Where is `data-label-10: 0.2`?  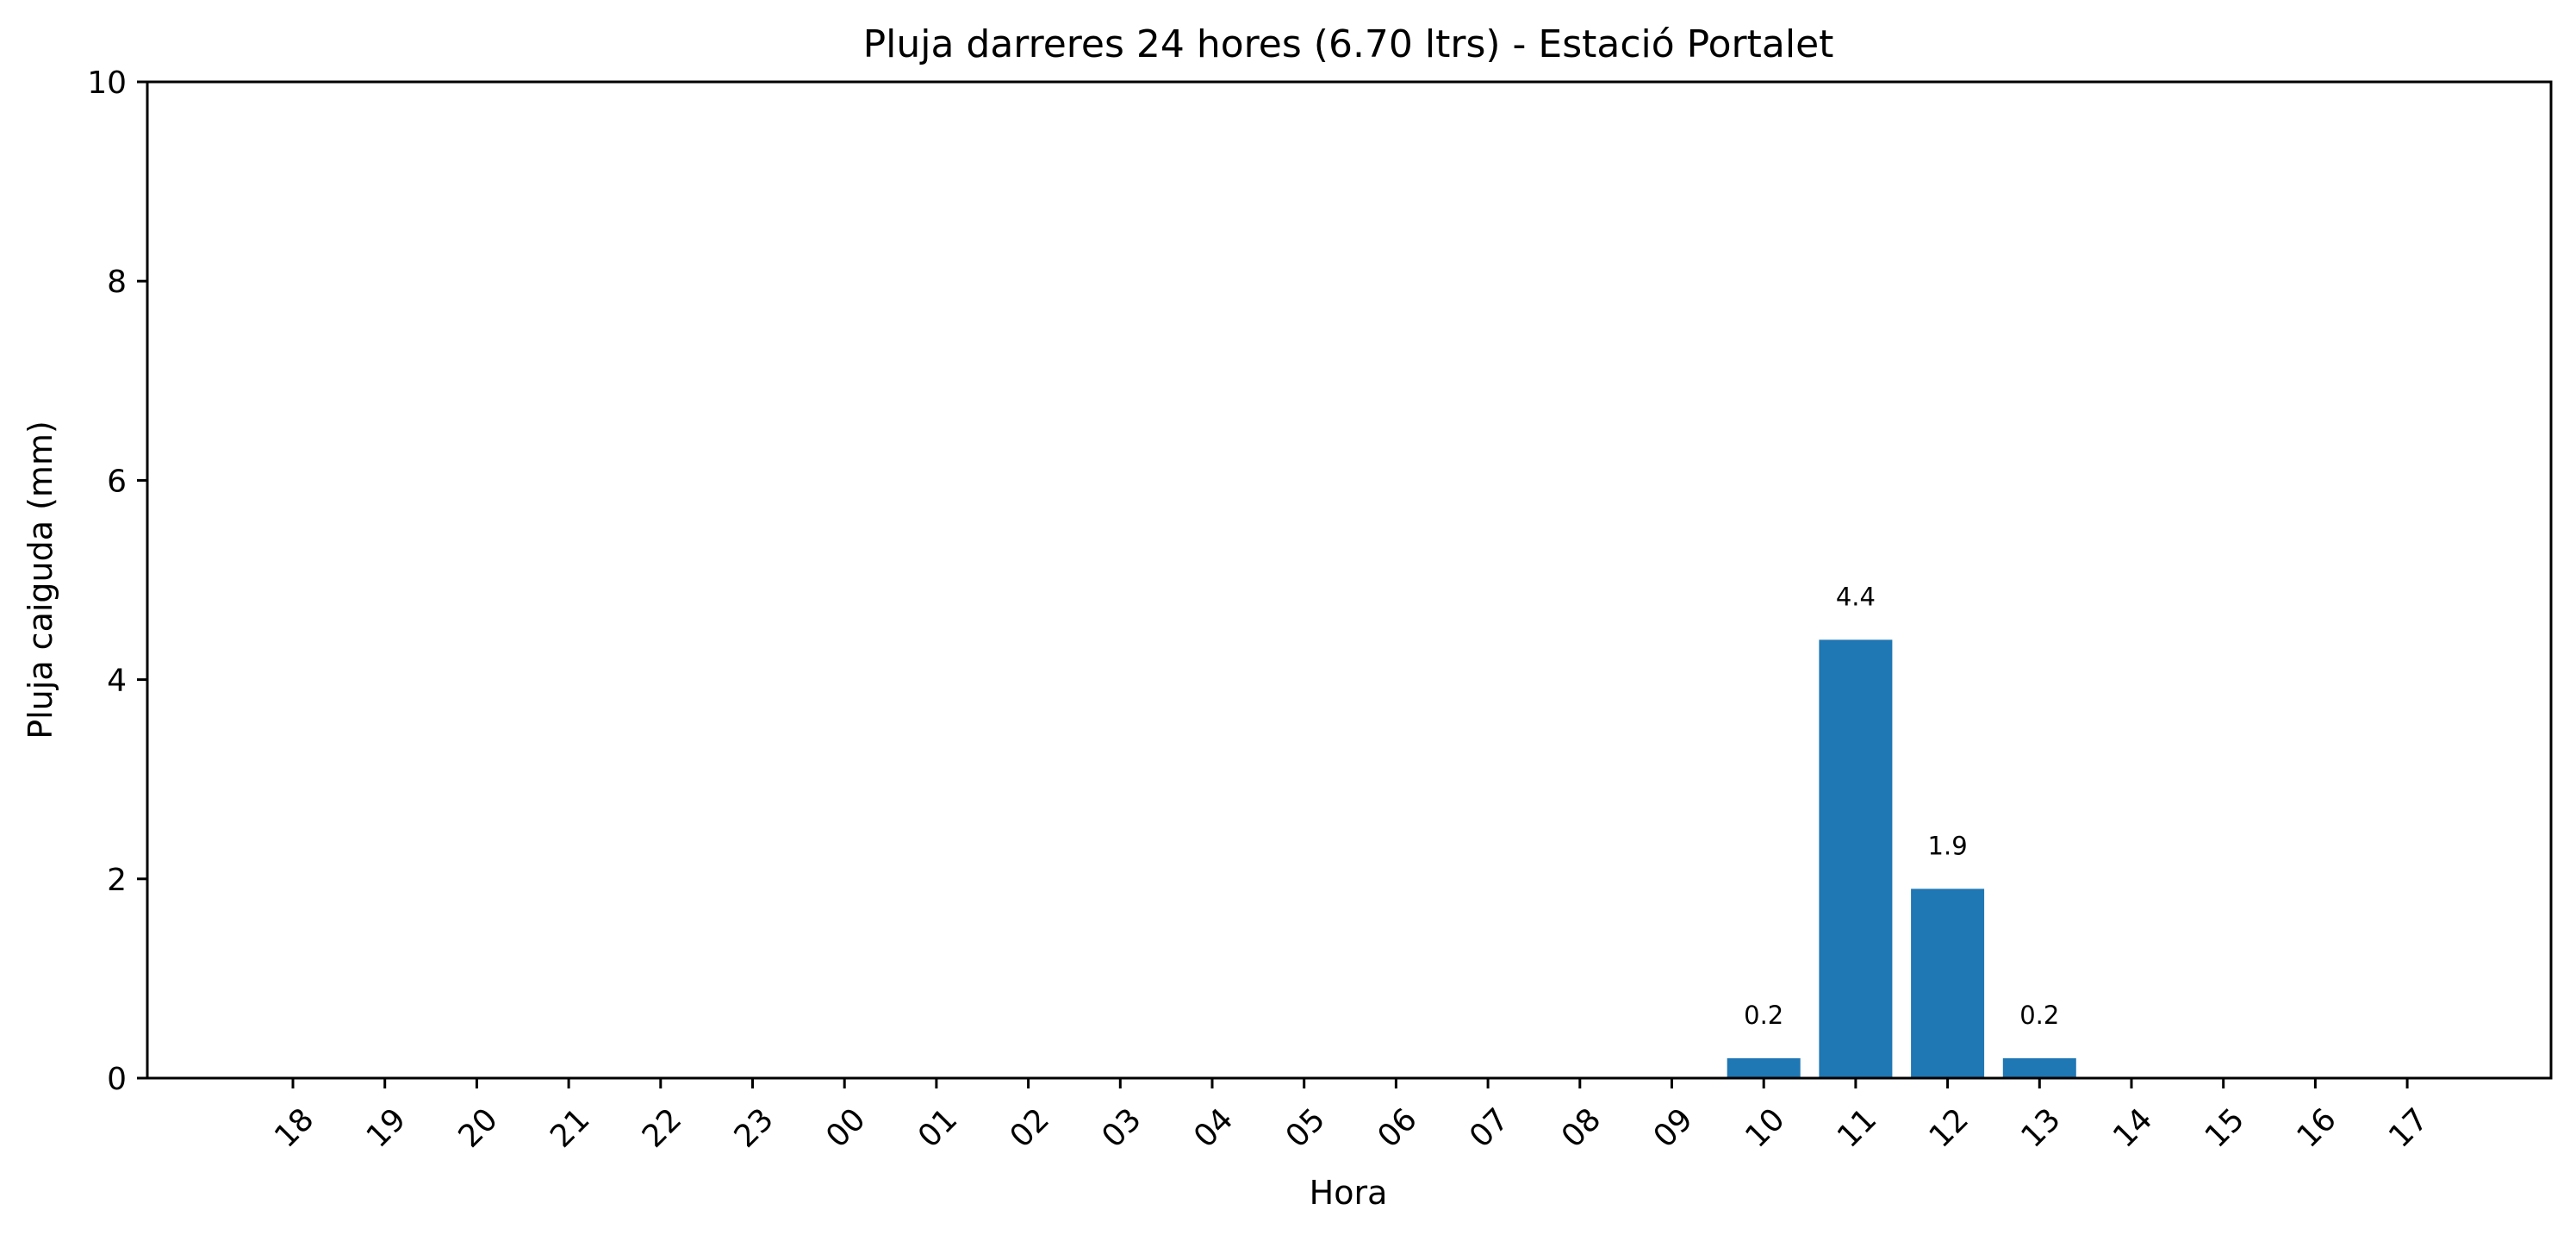
data-label-10: 0.2 is located at coordinates (1764, 1016).